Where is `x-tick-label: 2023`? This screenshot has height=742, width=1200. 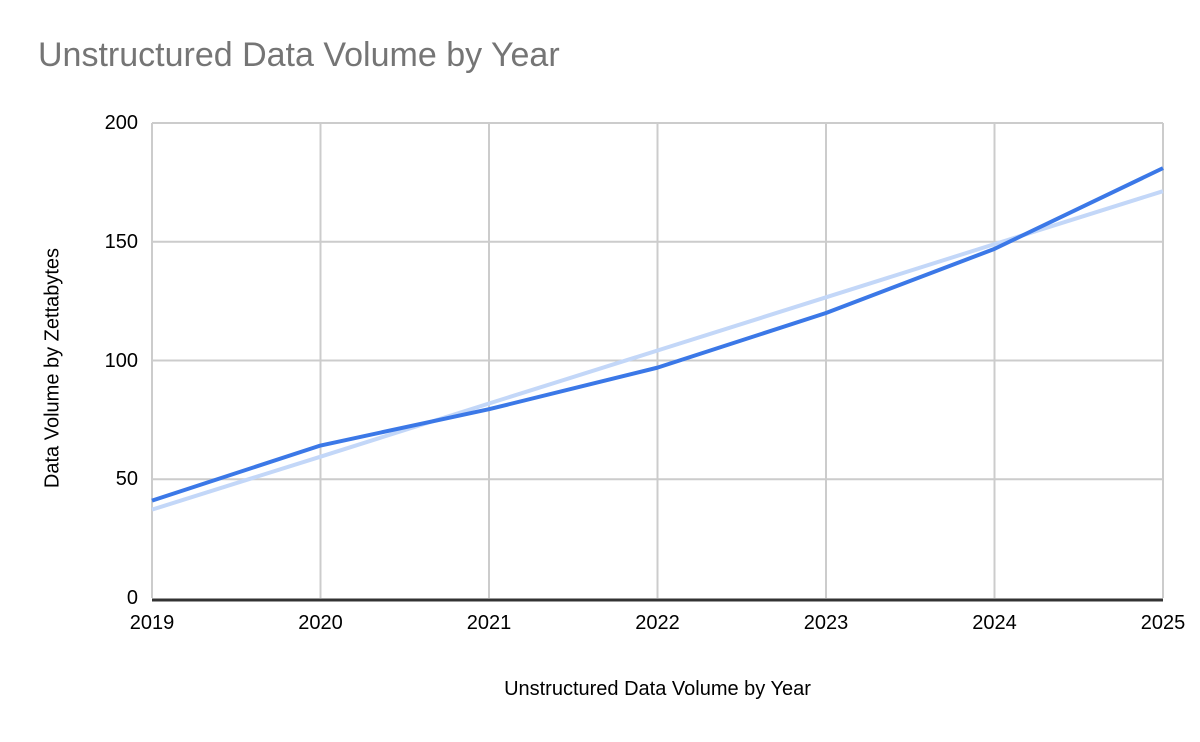 x-tick-label: 2023 is located at coordinates (826, 623).